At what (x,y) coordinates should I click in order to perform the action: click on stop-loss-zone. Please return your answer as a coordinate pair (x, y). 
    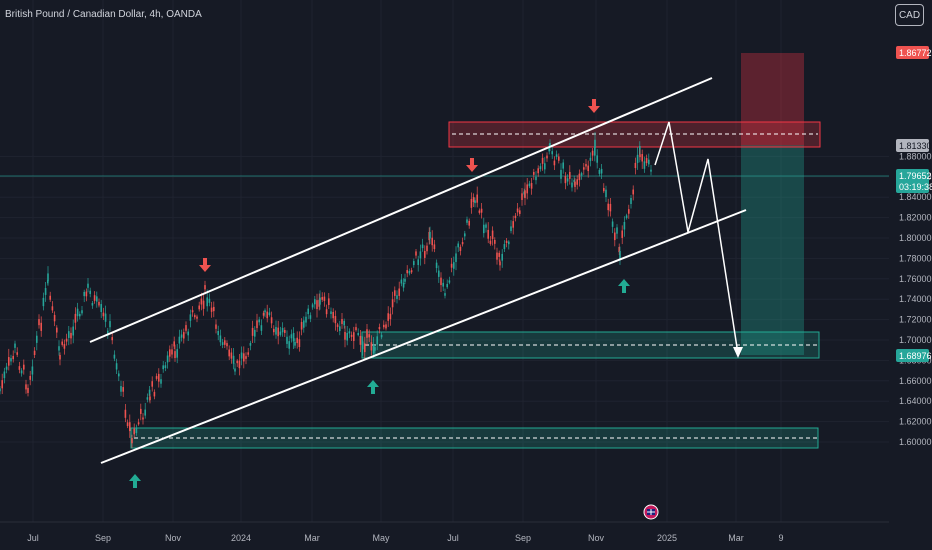
    Looking at the image, I should click on (772, 99).